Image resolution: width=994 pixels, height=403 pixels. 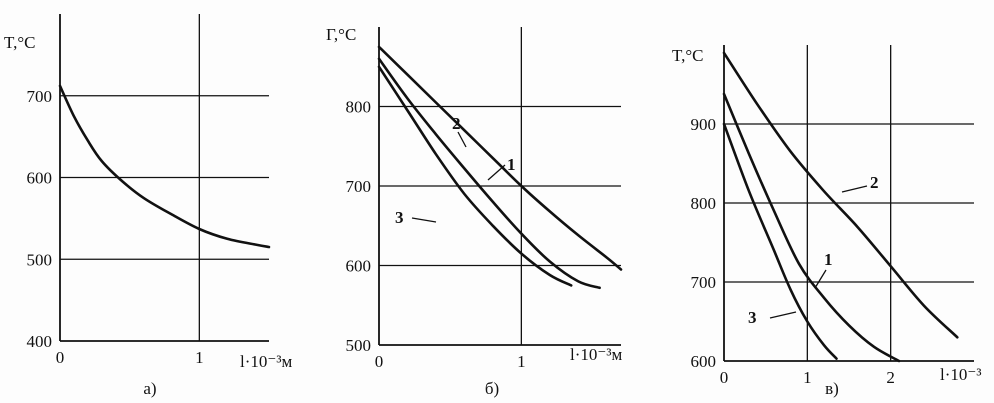 I want to click on x-axis-title: l·10⁻³, so click(x=960, y=374).